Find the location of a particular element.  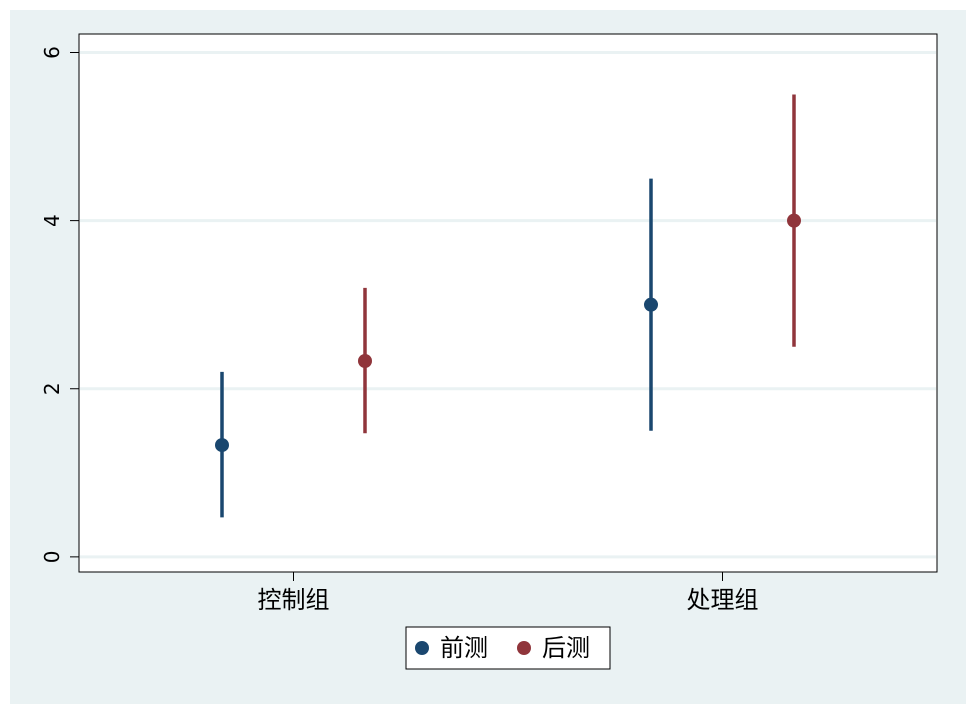

legend-label: 后测 is located at coordinates (566, 648).